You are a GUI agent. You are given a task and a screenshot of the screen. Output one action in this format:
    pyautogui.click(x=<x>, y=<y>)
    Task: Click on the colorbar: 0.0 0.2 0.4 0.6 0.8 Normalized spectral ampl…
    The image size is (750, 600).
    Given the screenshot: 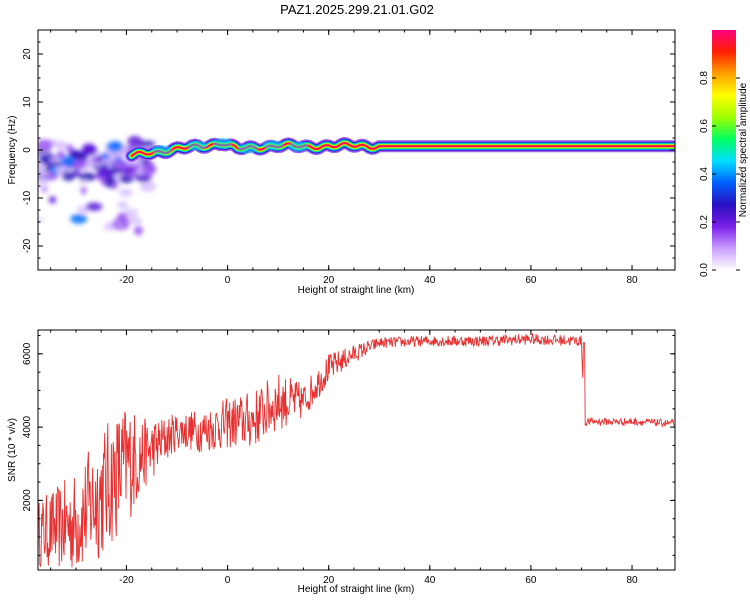 What is the action you would take?
    pyautogui.click(x=724, y=153)
    